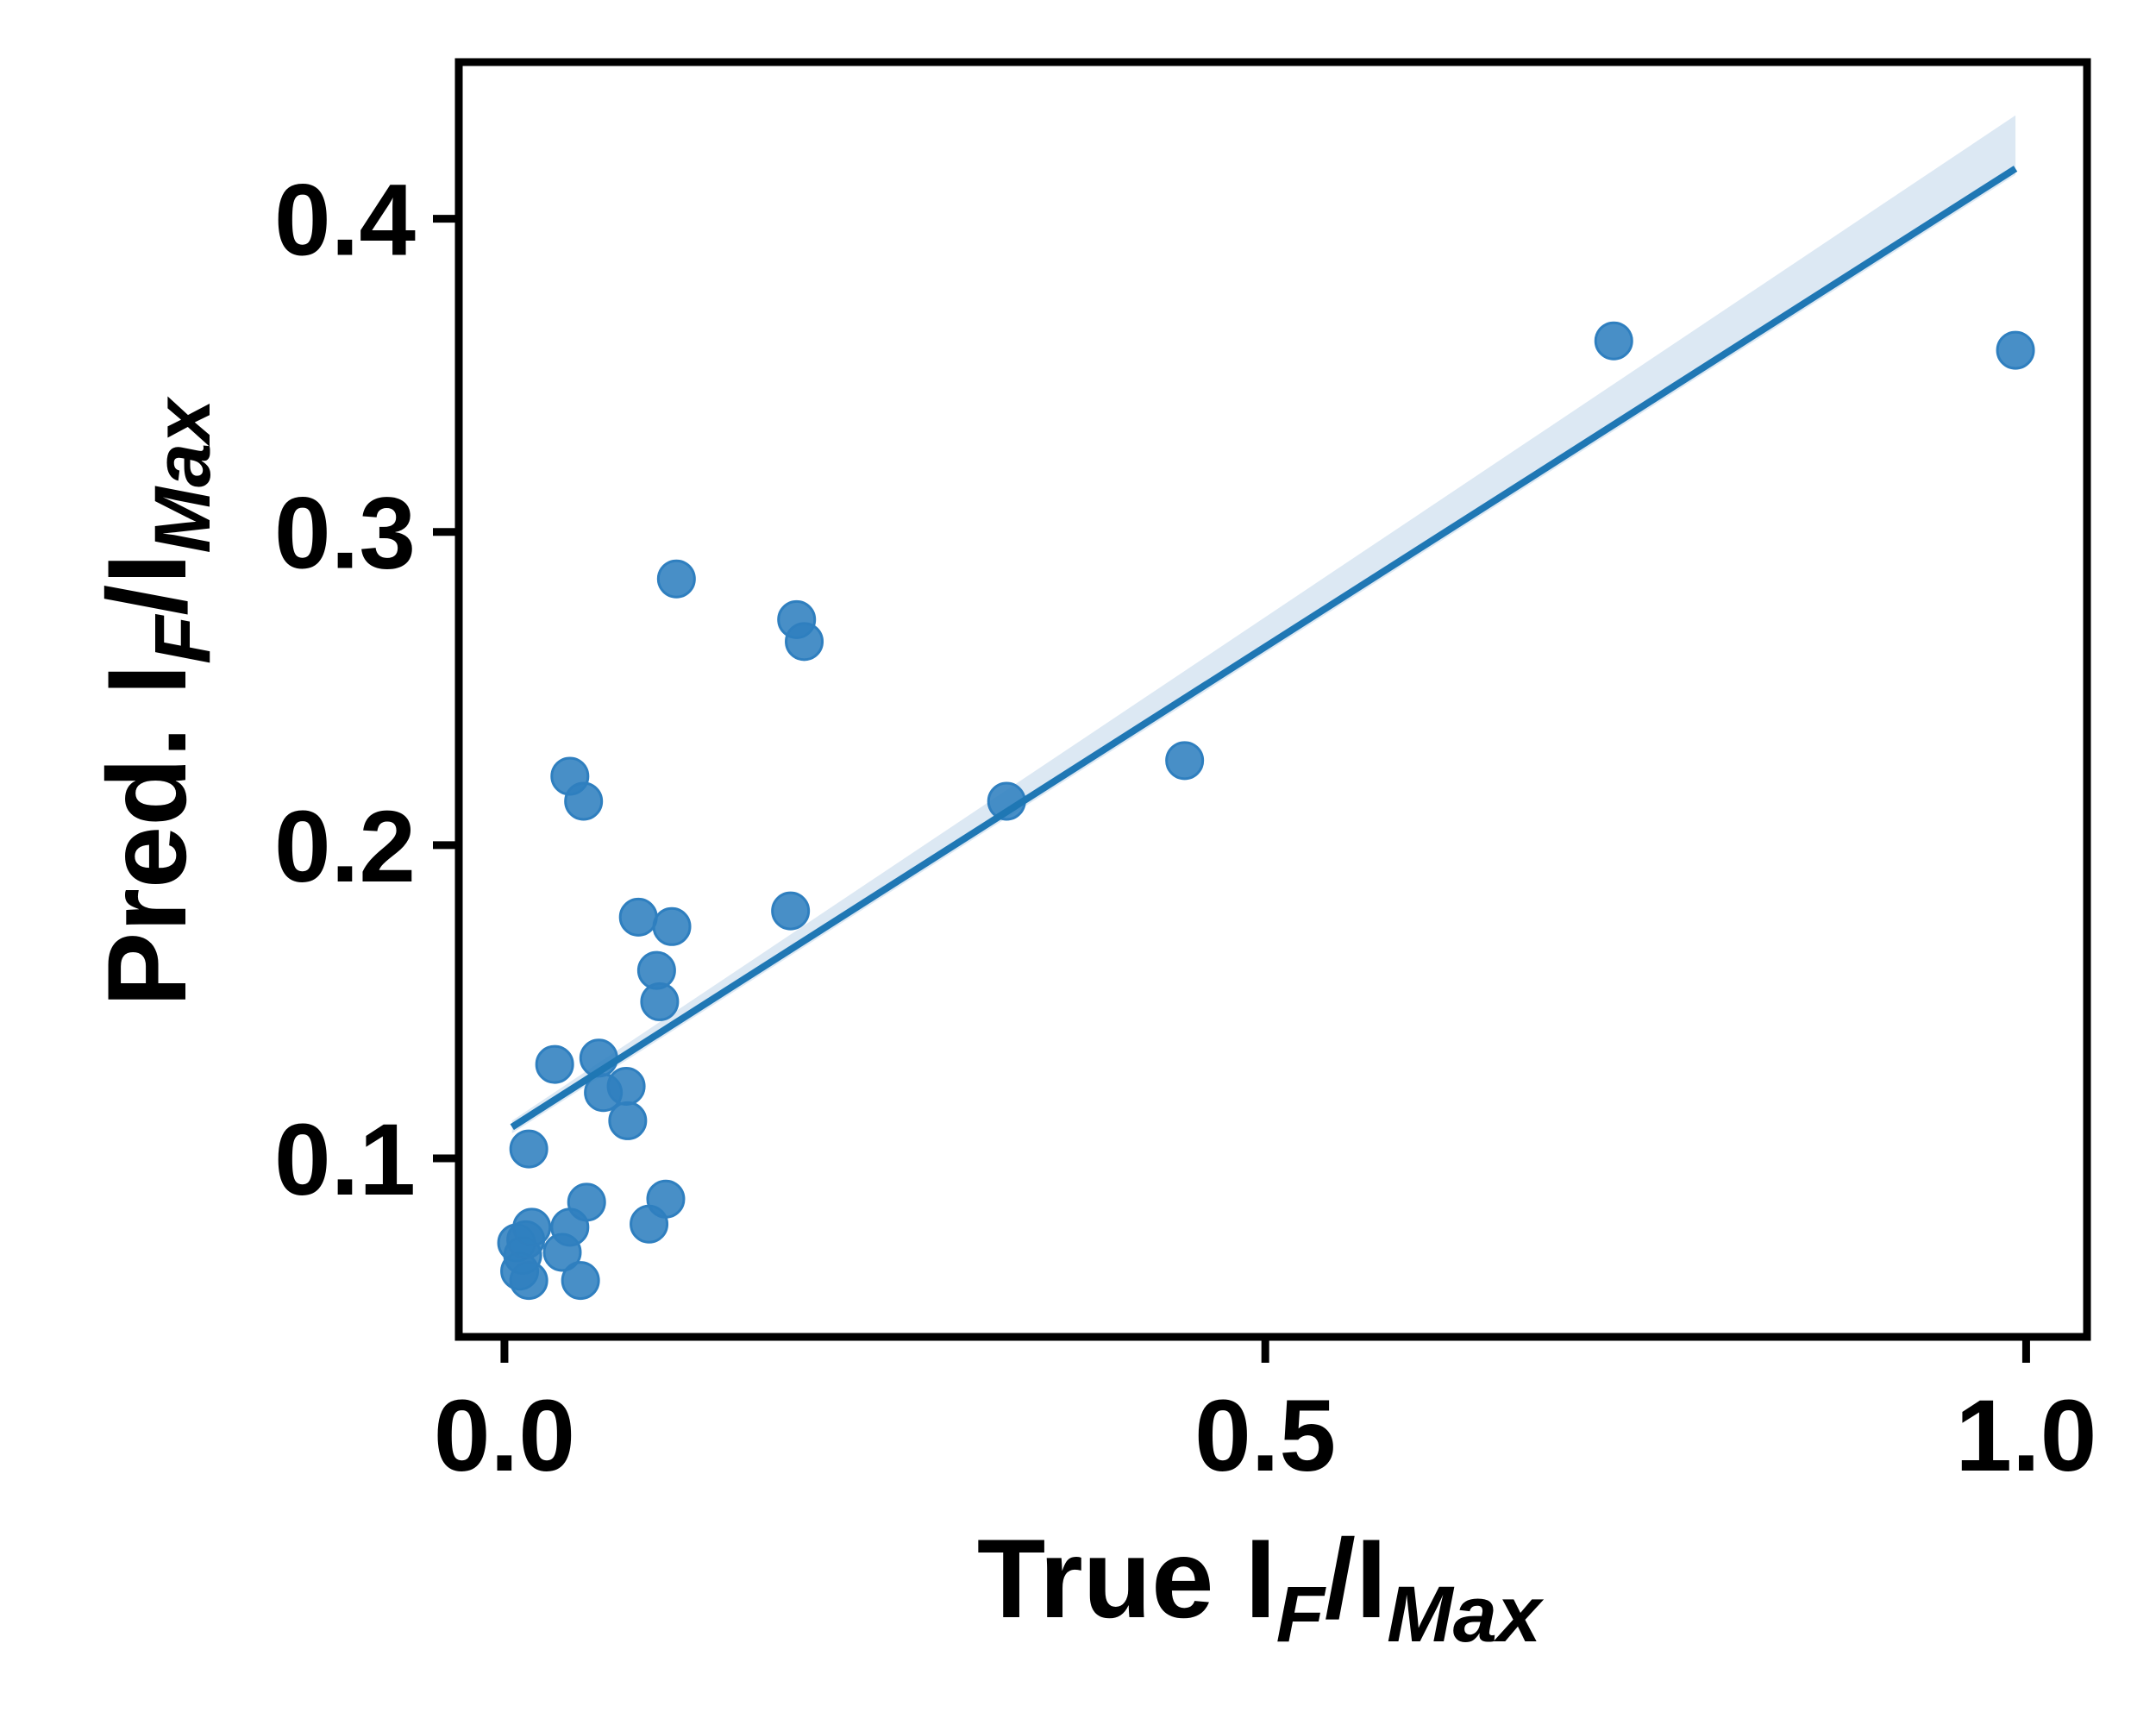 The width and height of the screenshot is (2156, 1725). What do you see at coordinates (504, 1436) in the screenshot?
I see `x-tick-label-0: 0.0` at bounding box center [504, 1436].